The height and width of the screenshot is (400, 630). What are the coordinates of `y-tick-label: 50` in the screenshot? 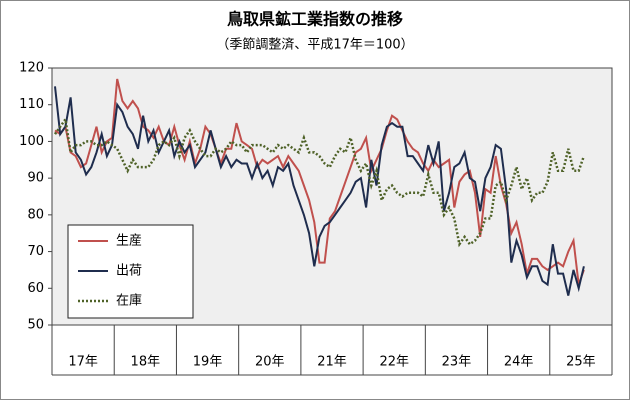 It's located at (35, 325).